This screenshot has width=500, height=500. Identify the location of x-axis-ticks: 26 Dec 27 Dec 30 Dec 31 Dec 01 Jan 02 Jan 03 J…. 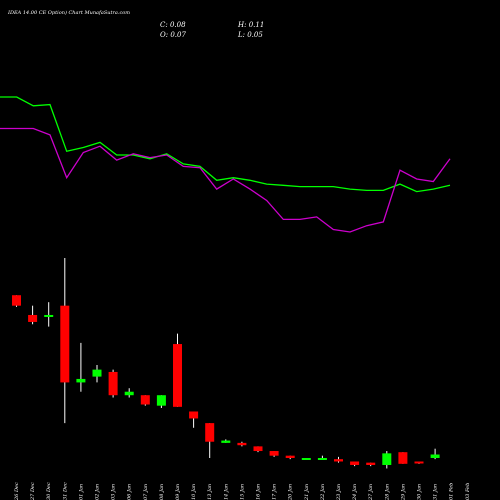
(242, 491).